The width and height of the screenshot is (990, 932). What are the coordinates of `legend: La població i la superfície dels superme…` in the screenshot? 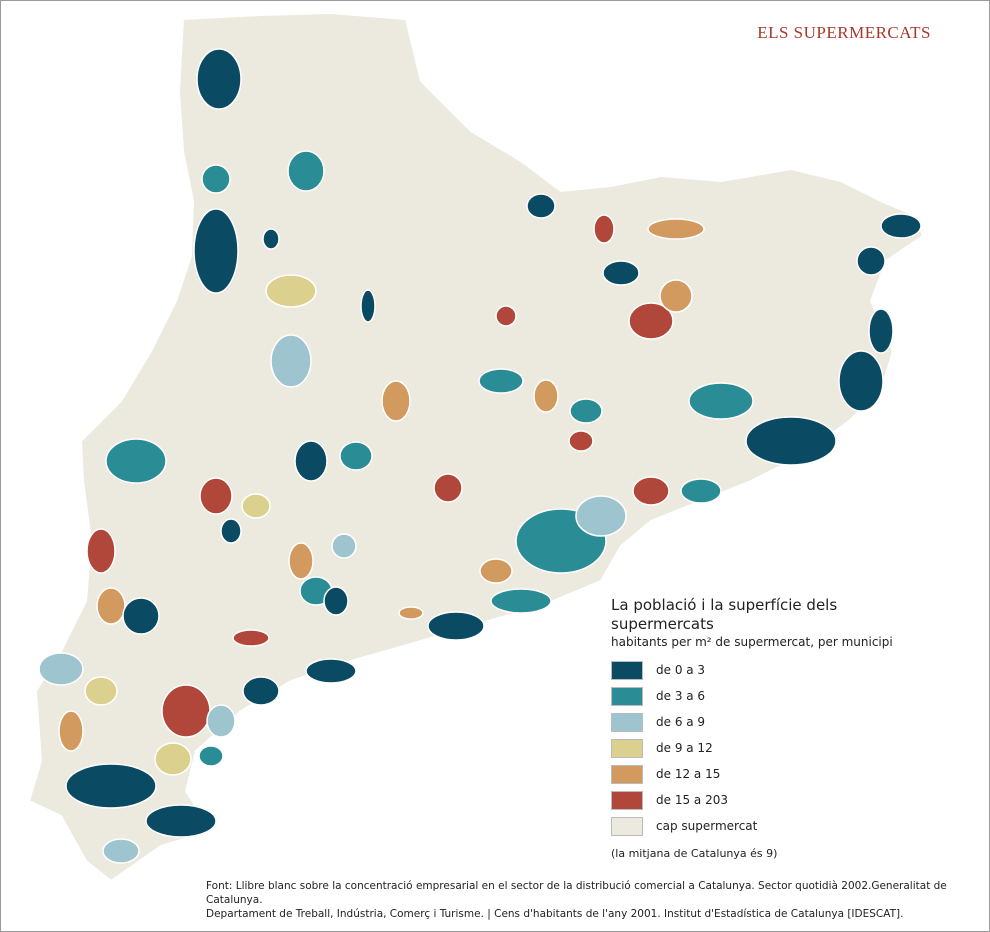 It's located at (761, 728).